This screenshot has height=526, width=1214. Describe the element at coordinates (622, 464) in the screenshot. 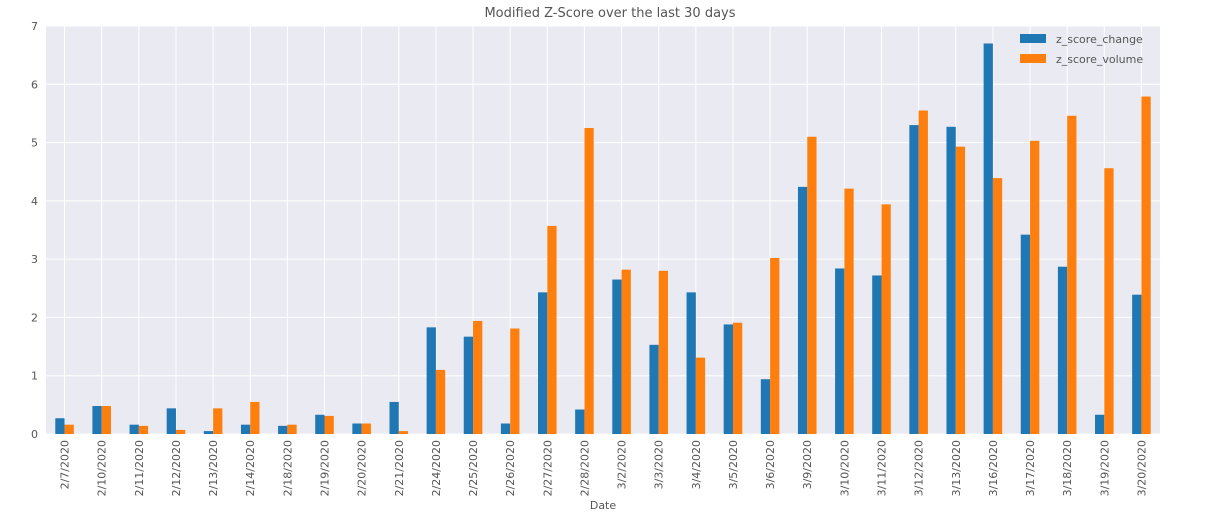

I see `x-tick-label: 3/2/2020` at that location.